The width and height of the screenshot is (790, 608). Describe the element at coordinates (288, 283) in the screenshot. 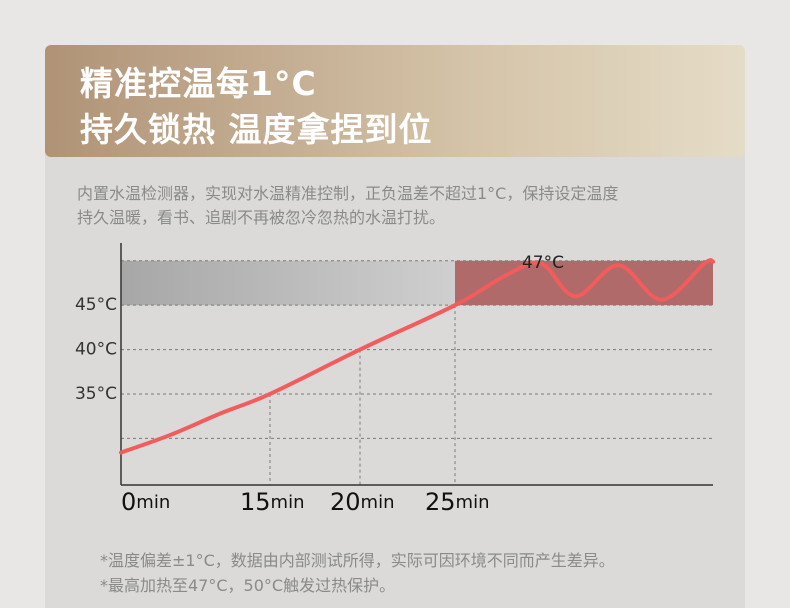

I see `band` at that location.